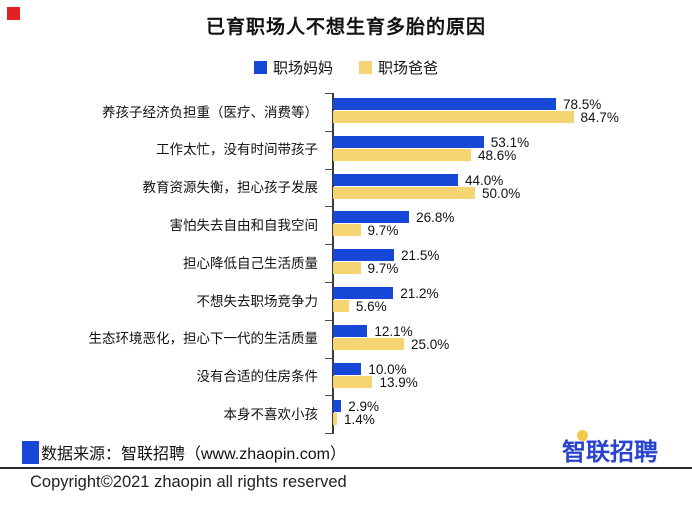  What do you see at coordinates (610, 452) in the screenshot?
I see `logo-text: 智联招聘` at bounding box center [610, 452].